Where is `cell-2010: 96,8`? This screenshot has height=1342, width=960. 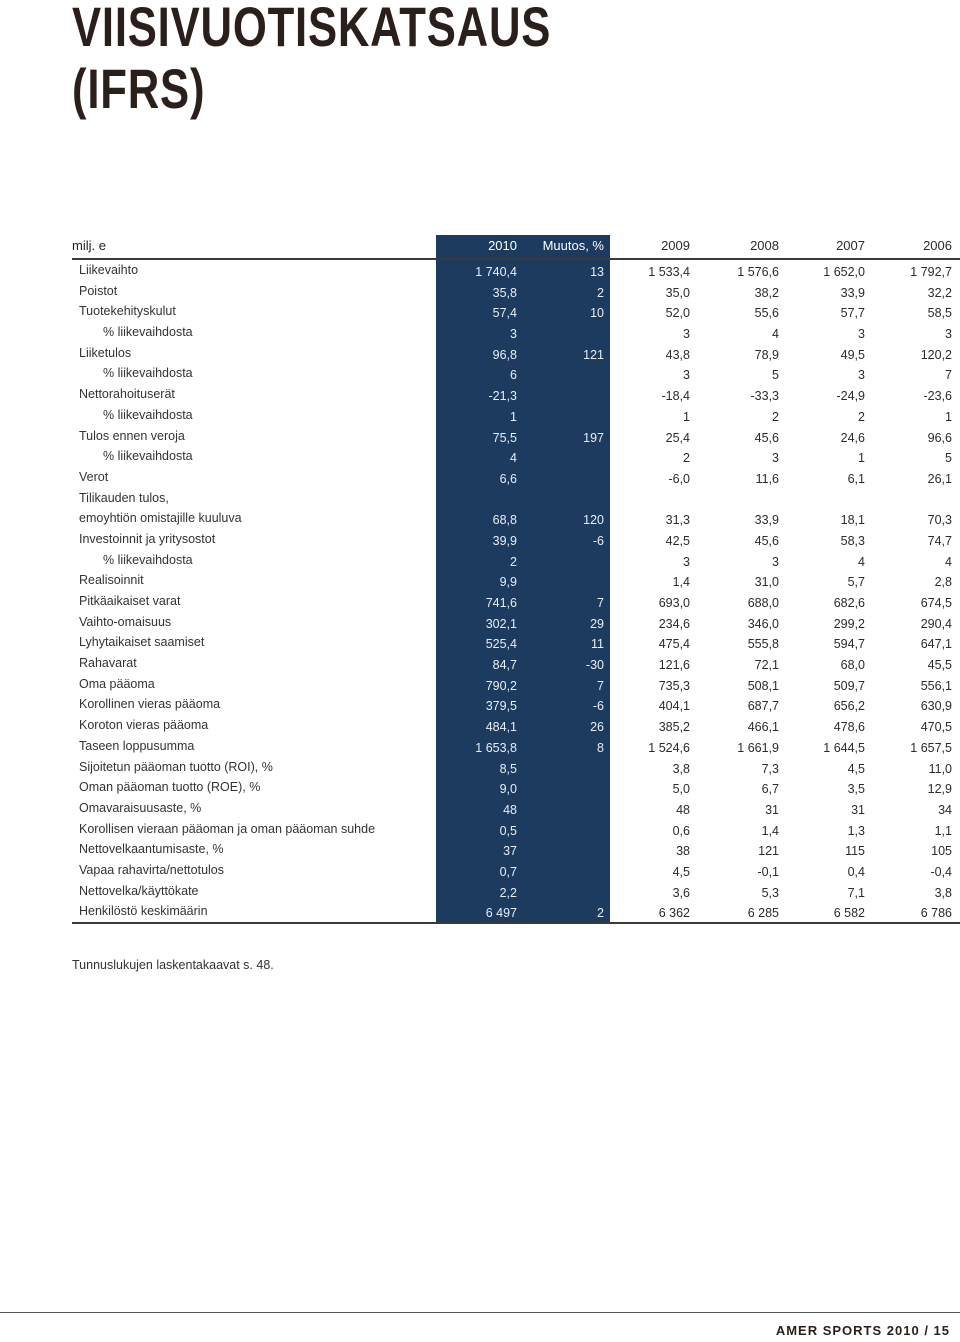
cell-2010: 96,8 is located at coordinates (504, 354).